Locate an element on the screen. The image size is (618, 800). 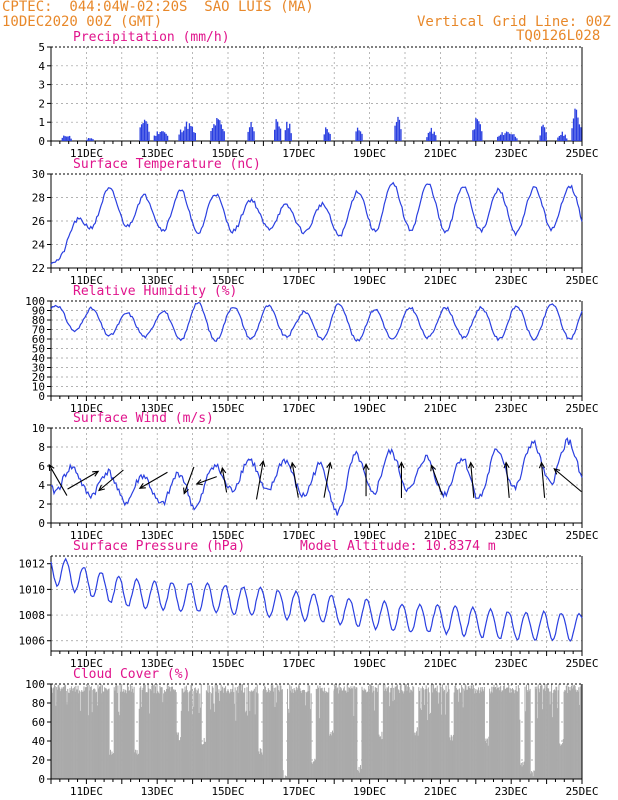
y-tick-label: 0 is located at coordinates (41, 141).